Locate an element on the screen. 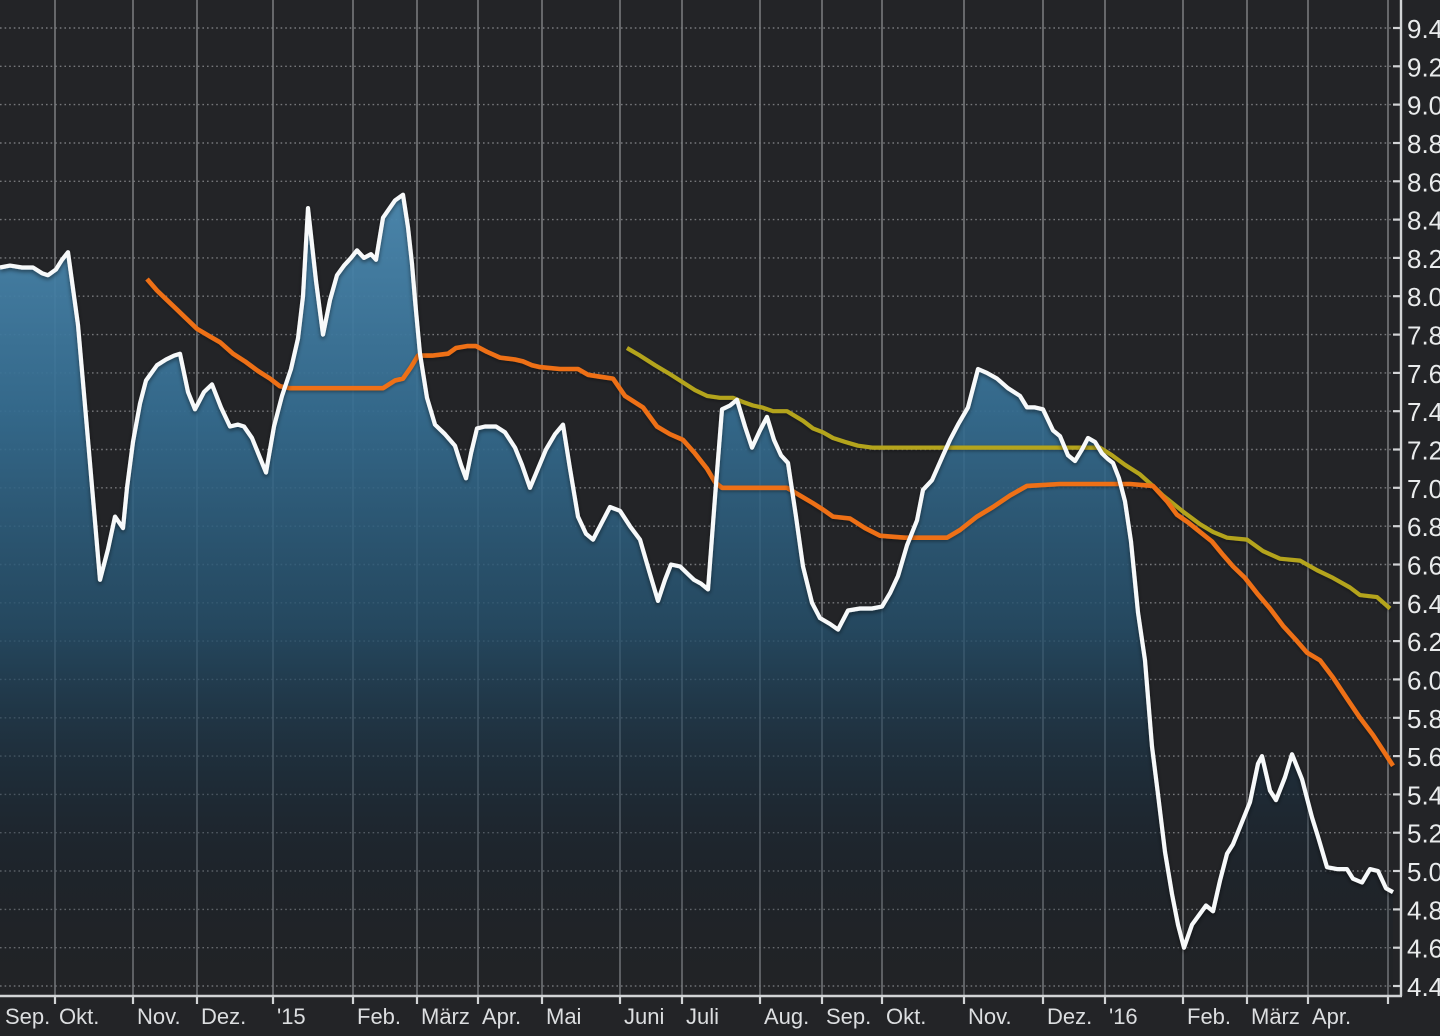 The image size is (1440, 1036). x-tick-label: '16 is located at coordinates (1123, 1016).